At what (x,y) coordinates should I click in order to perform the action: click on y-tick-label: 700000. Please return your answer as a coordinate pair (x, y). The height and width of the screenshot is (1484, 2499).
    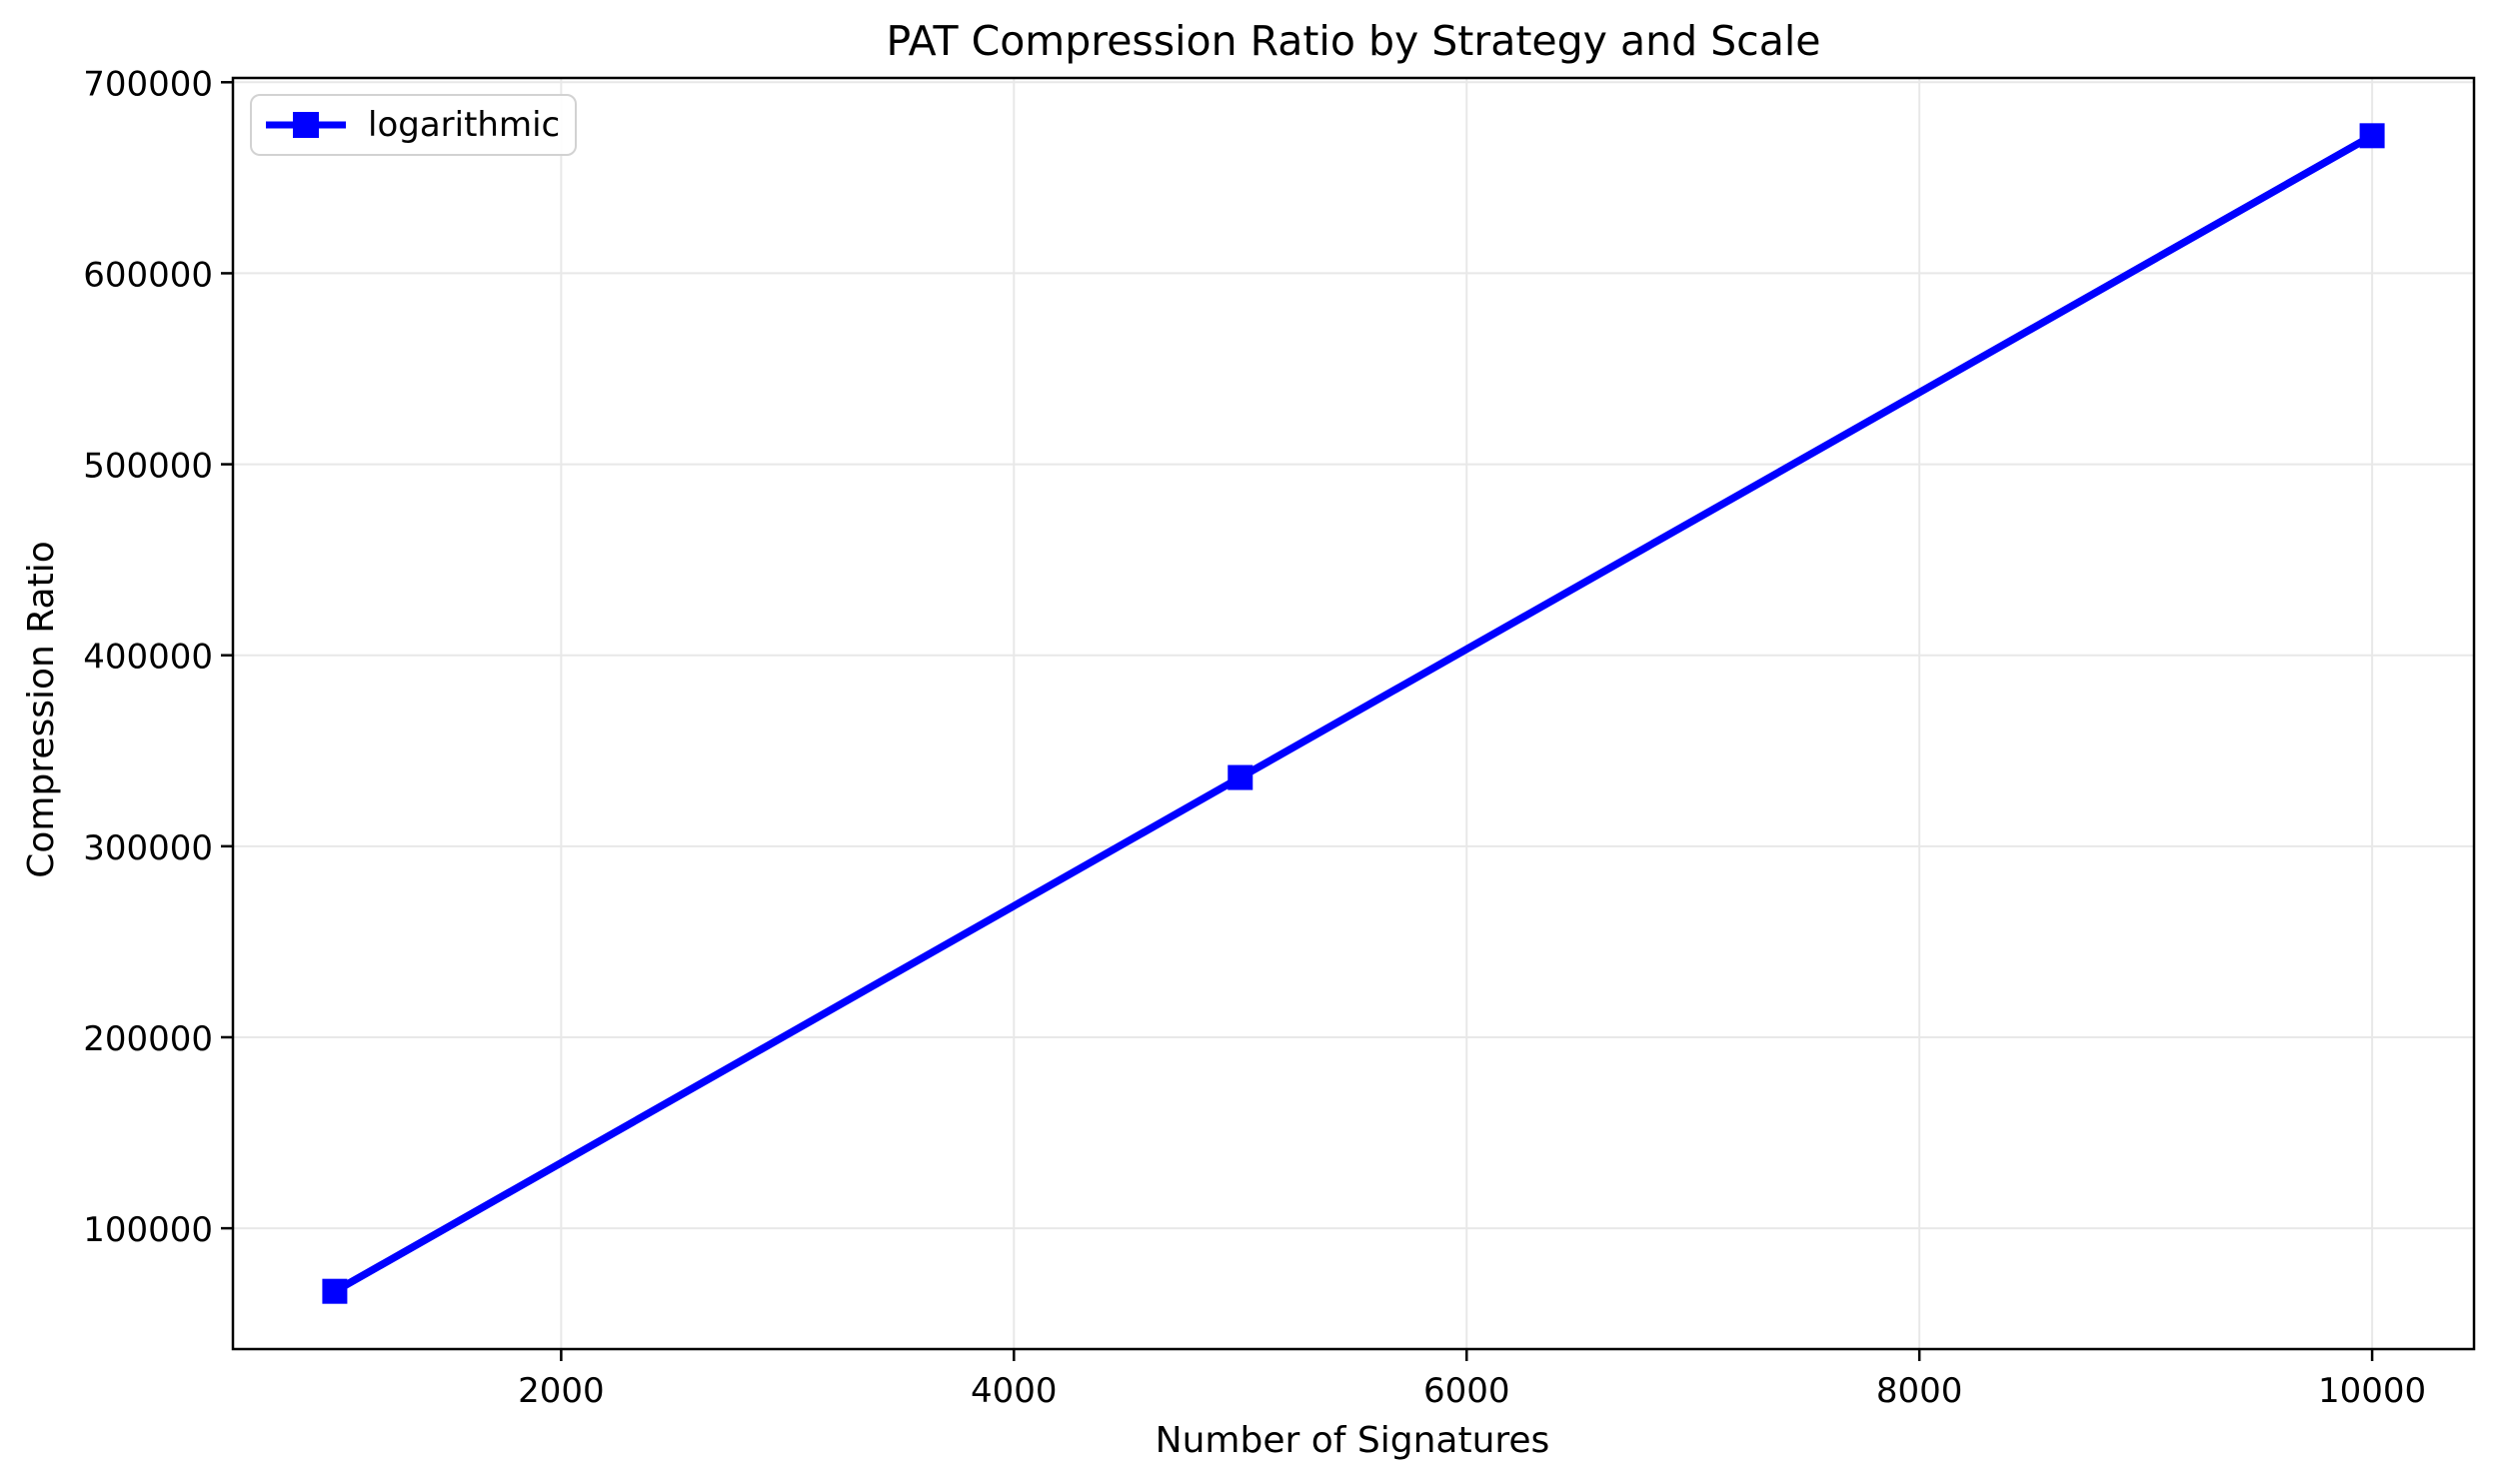
    Looking at the image, I should click on (148, 84).